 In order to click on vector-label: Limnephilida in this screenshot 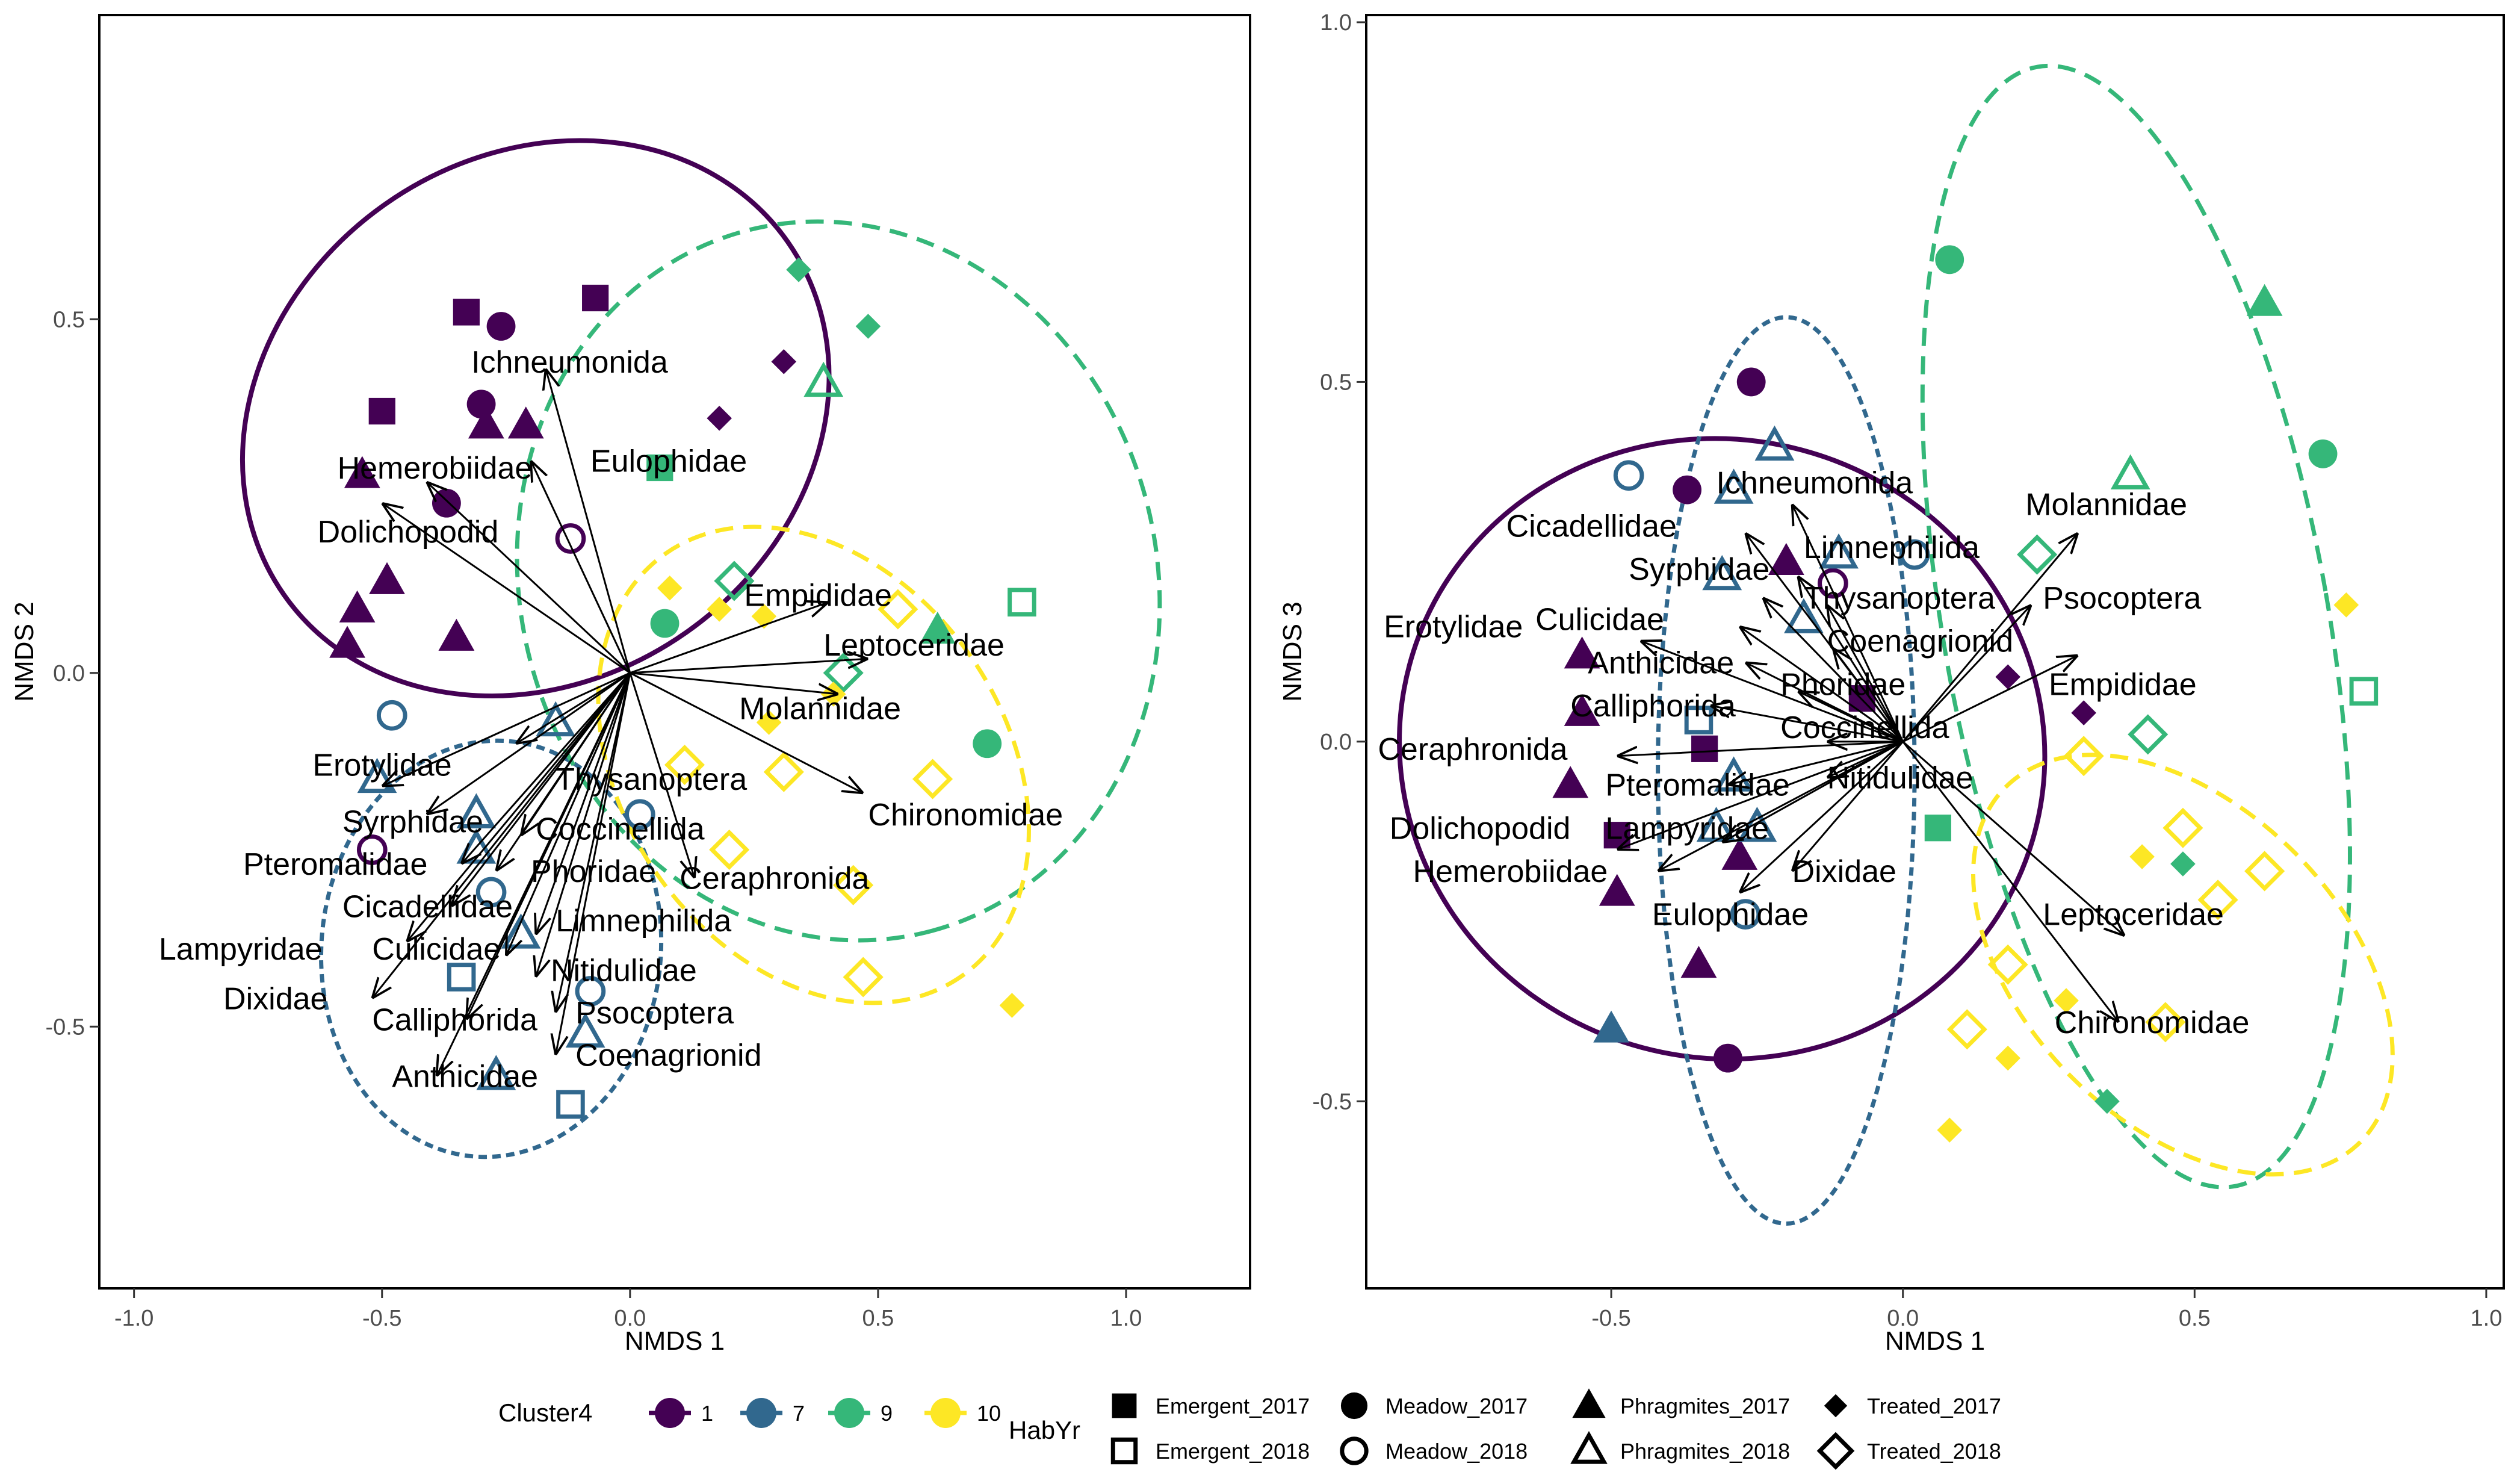, I will do `click(643, 921)`.